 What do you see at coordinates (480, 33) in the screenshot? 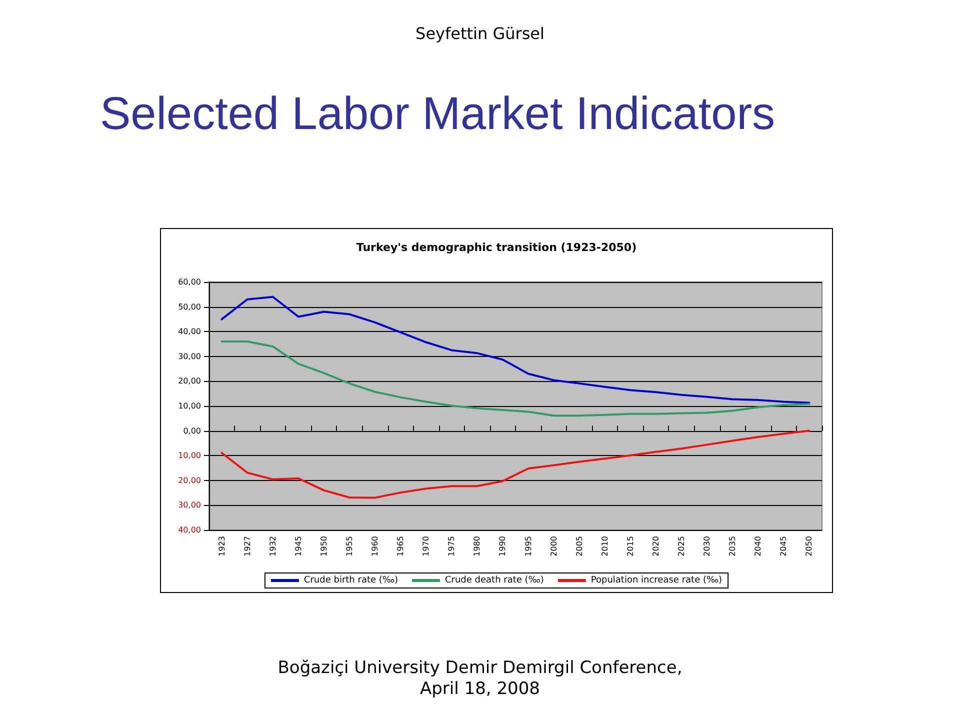
I see `text: Seyfettin Gürsel` at bounding box center [480, 33].